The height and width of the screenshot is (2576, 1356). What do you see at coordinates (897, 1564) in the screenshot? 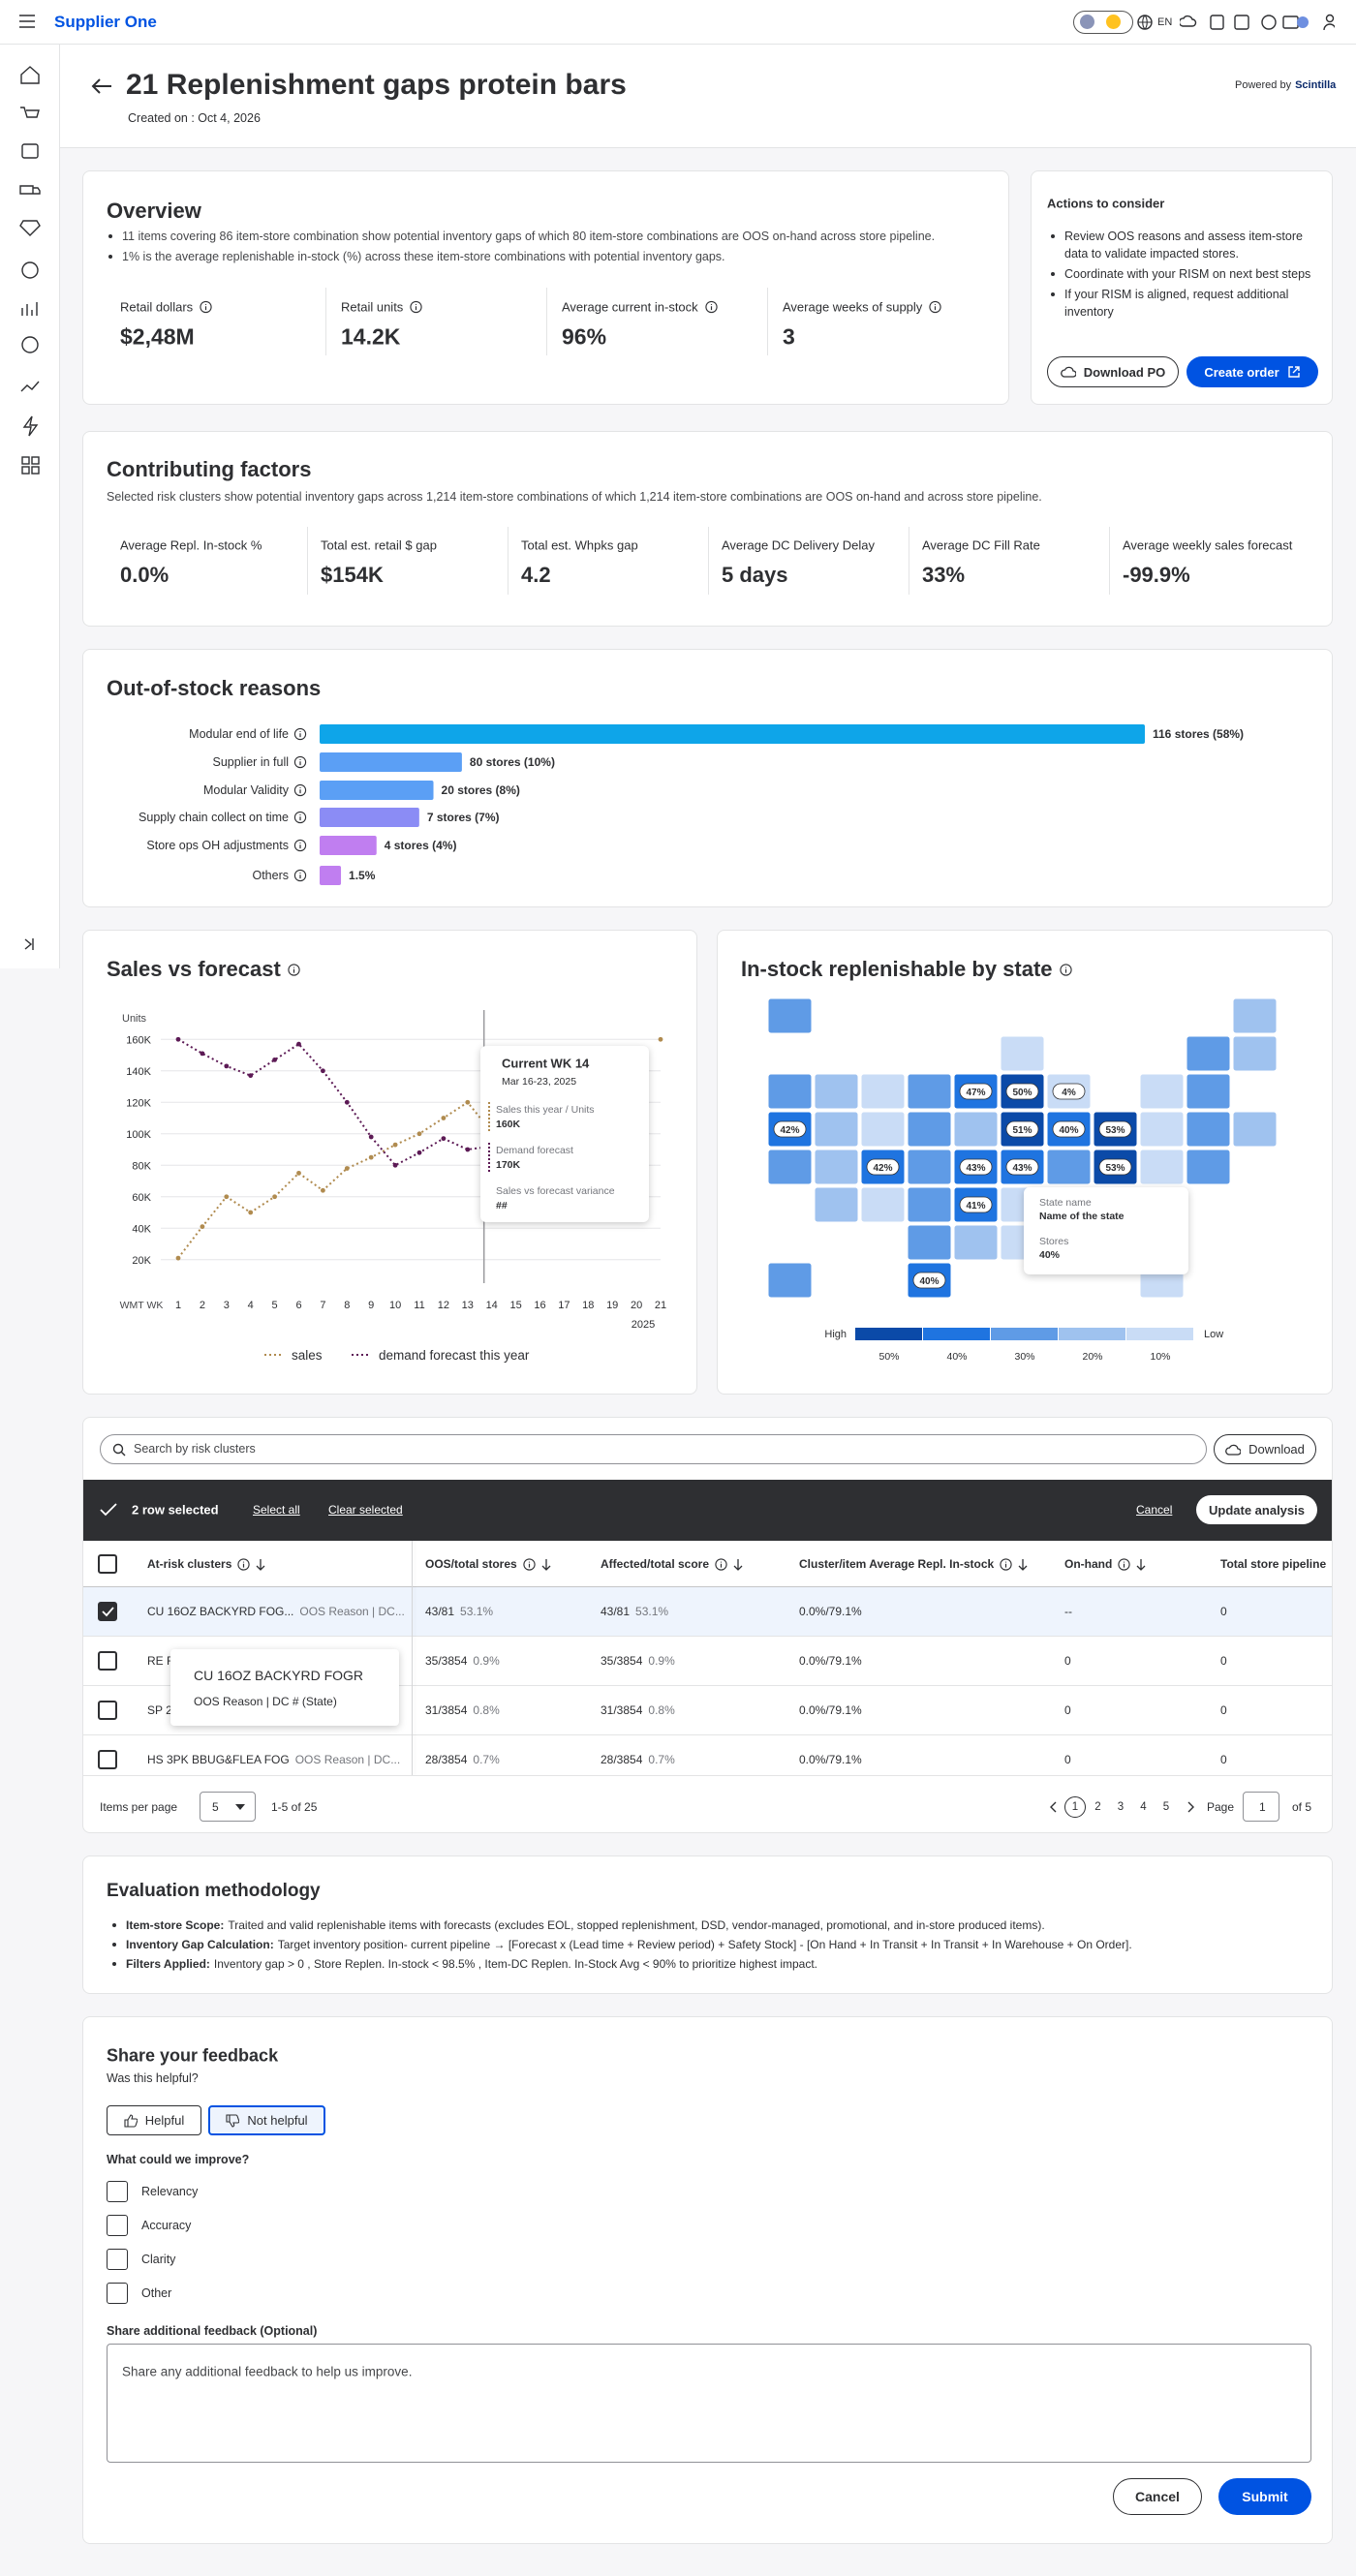
I see `column-header-text: Cluster/item Average Repl. In-stock` at bounding box center [897, 1564].